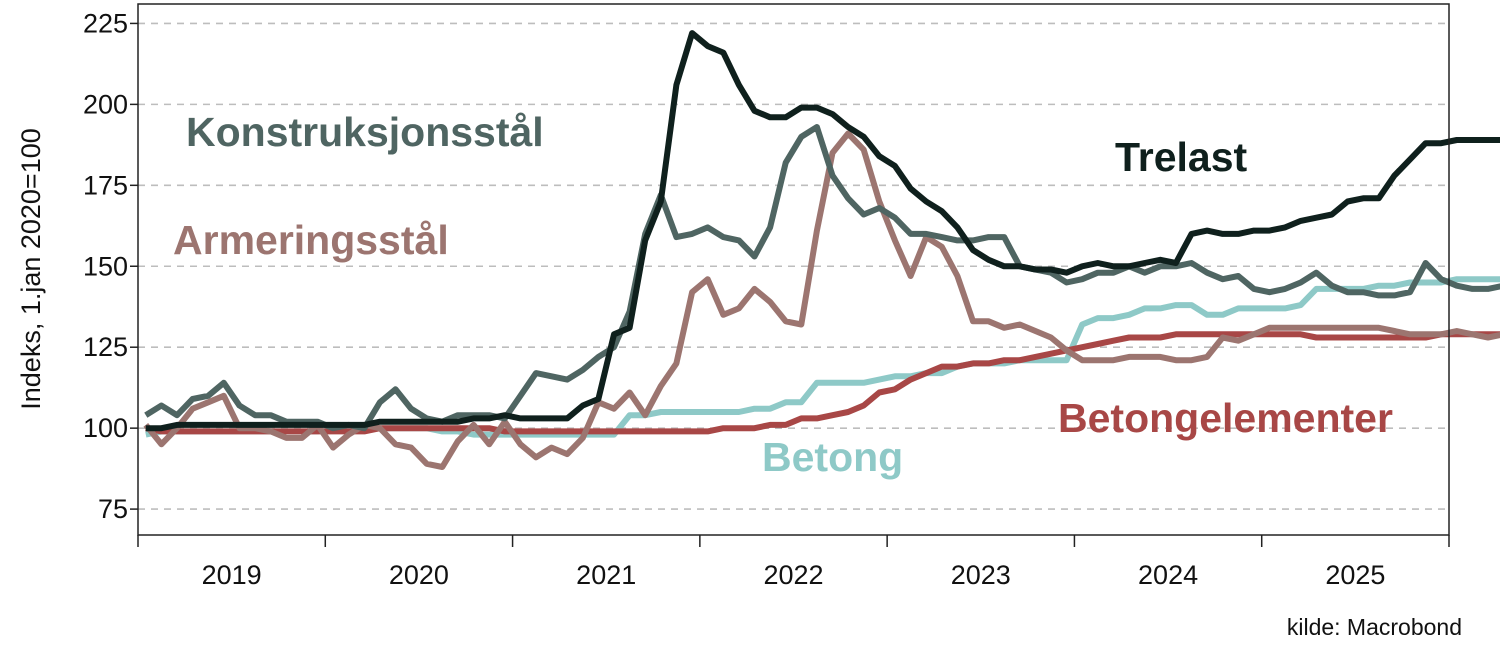  Describe the element at coordinates (232, 575) in the screenshot. I see `x-tick-label-2019: 2019` at that location.